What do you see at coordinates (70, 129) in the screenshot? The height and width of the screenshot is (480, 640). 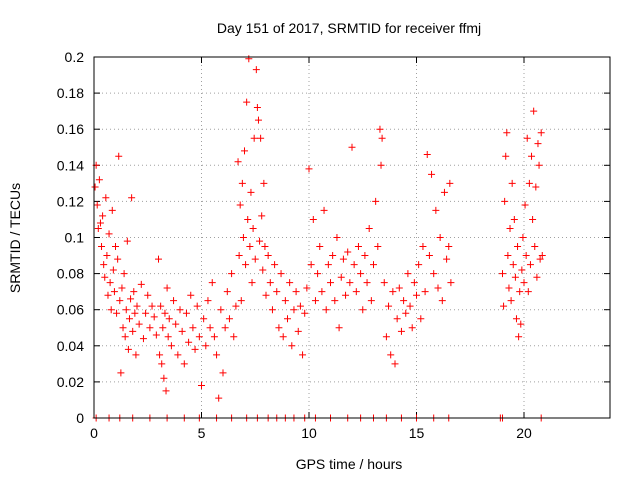 I see `y-tick-label: 0.16` at bounding box center [70, 129].